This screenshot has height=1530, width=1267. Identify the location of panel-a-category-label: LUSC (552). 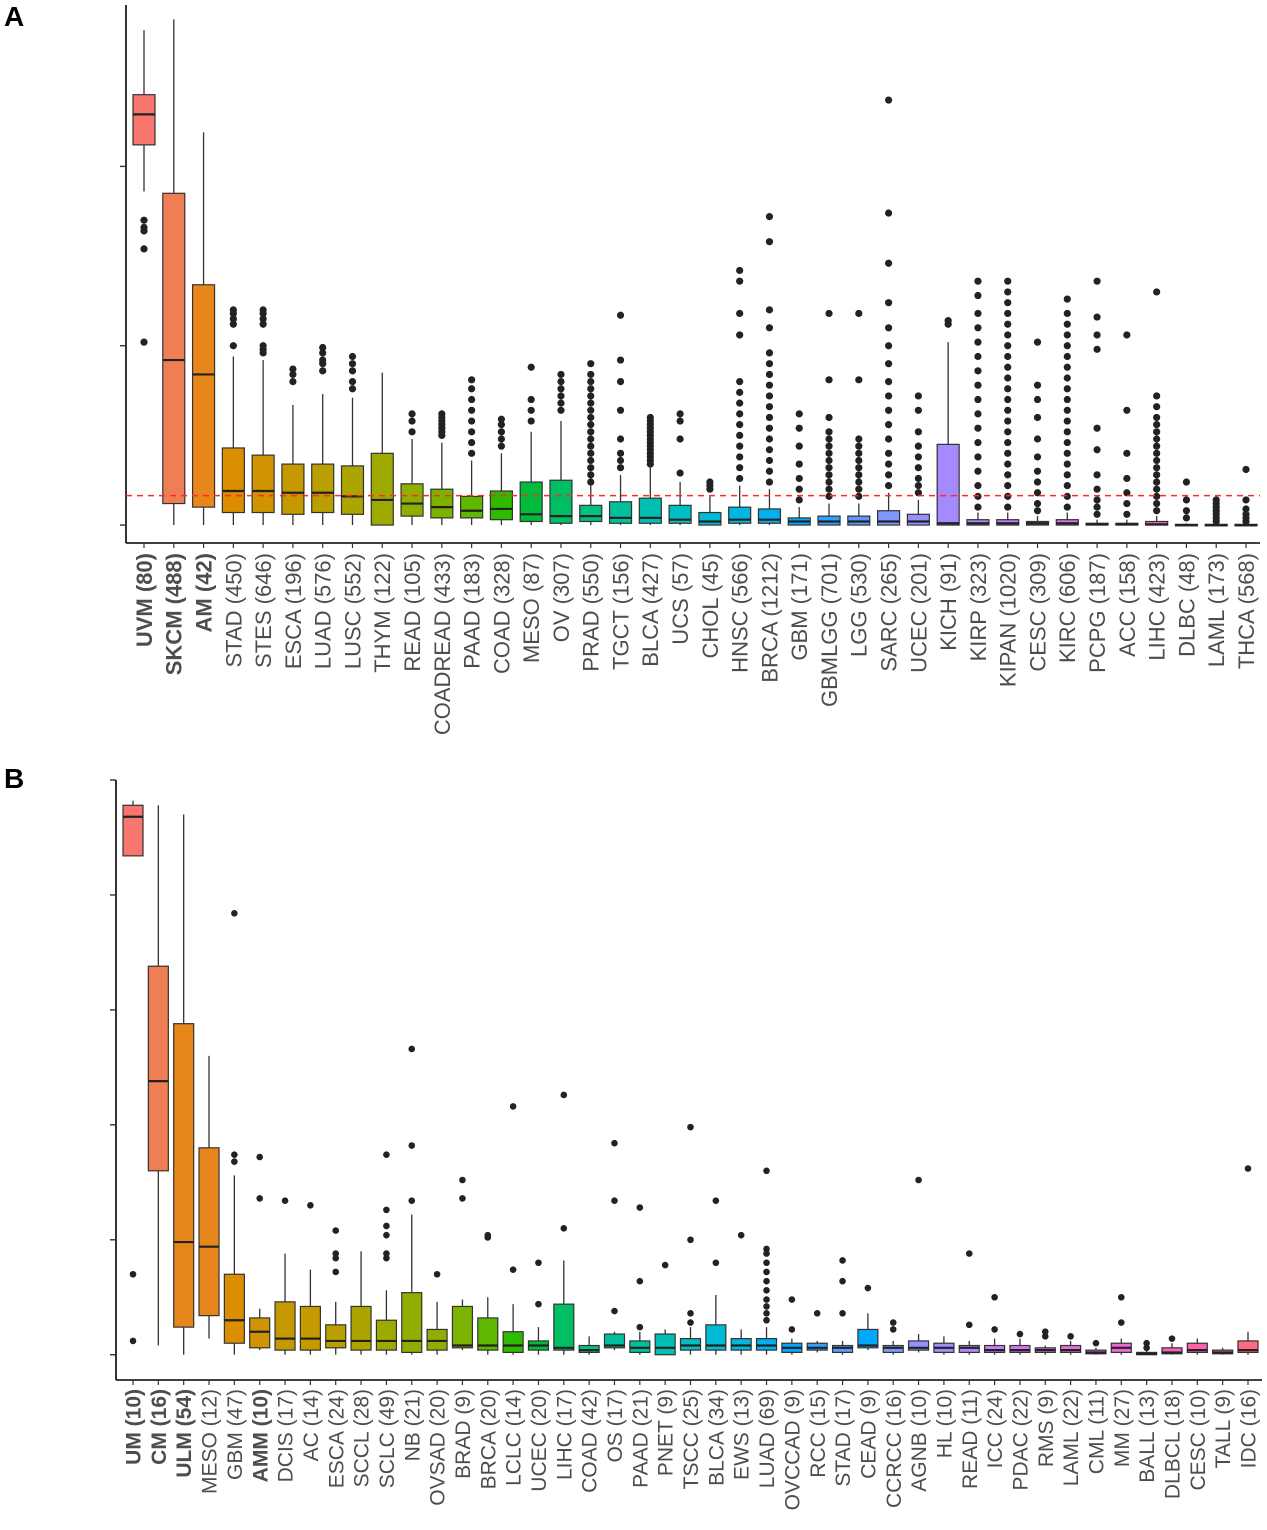
(352, 611).